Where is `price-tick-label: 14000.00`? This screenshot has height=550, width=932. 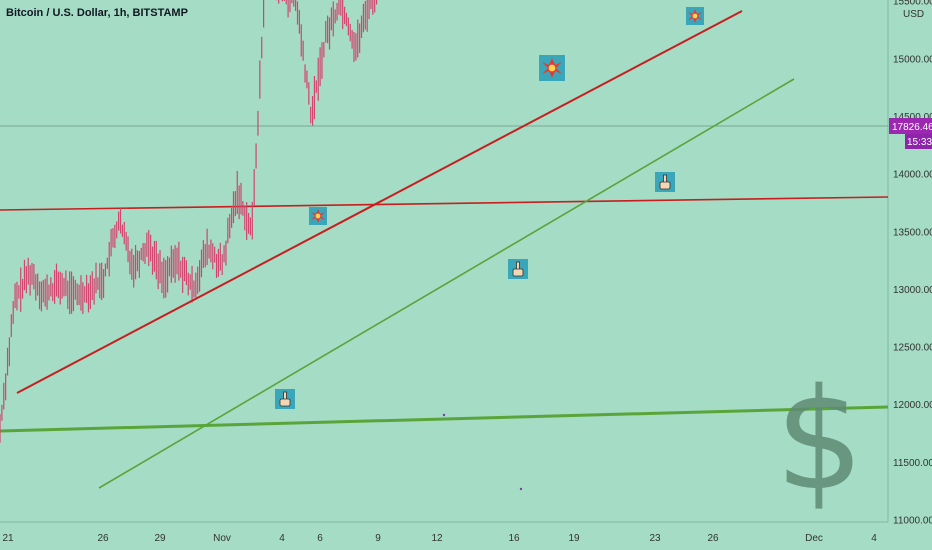
price-tick-label: 14000.00 is located at coordinates (912, 175).